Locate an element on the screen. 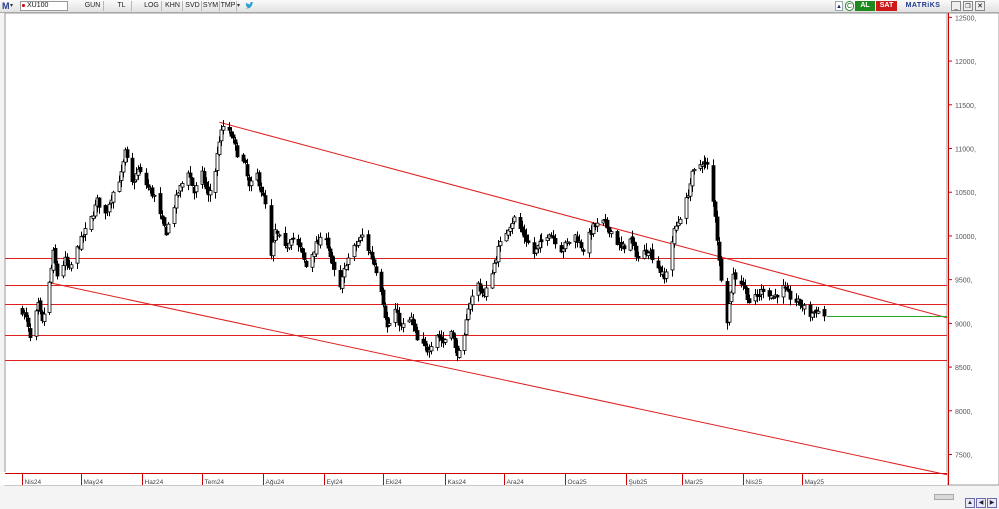 The height and width of the screenshot is (509, 999). minimize-icon: _ is located at coordinates (956, 6).